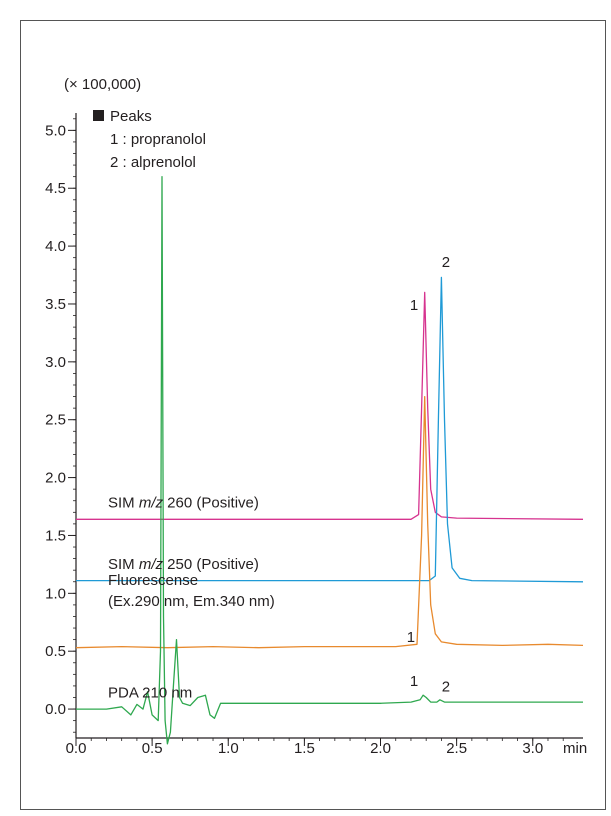 The width and height of the screenshot is (611, 816). I want to click on y-tick-label: 0.0, so click(55, 709).